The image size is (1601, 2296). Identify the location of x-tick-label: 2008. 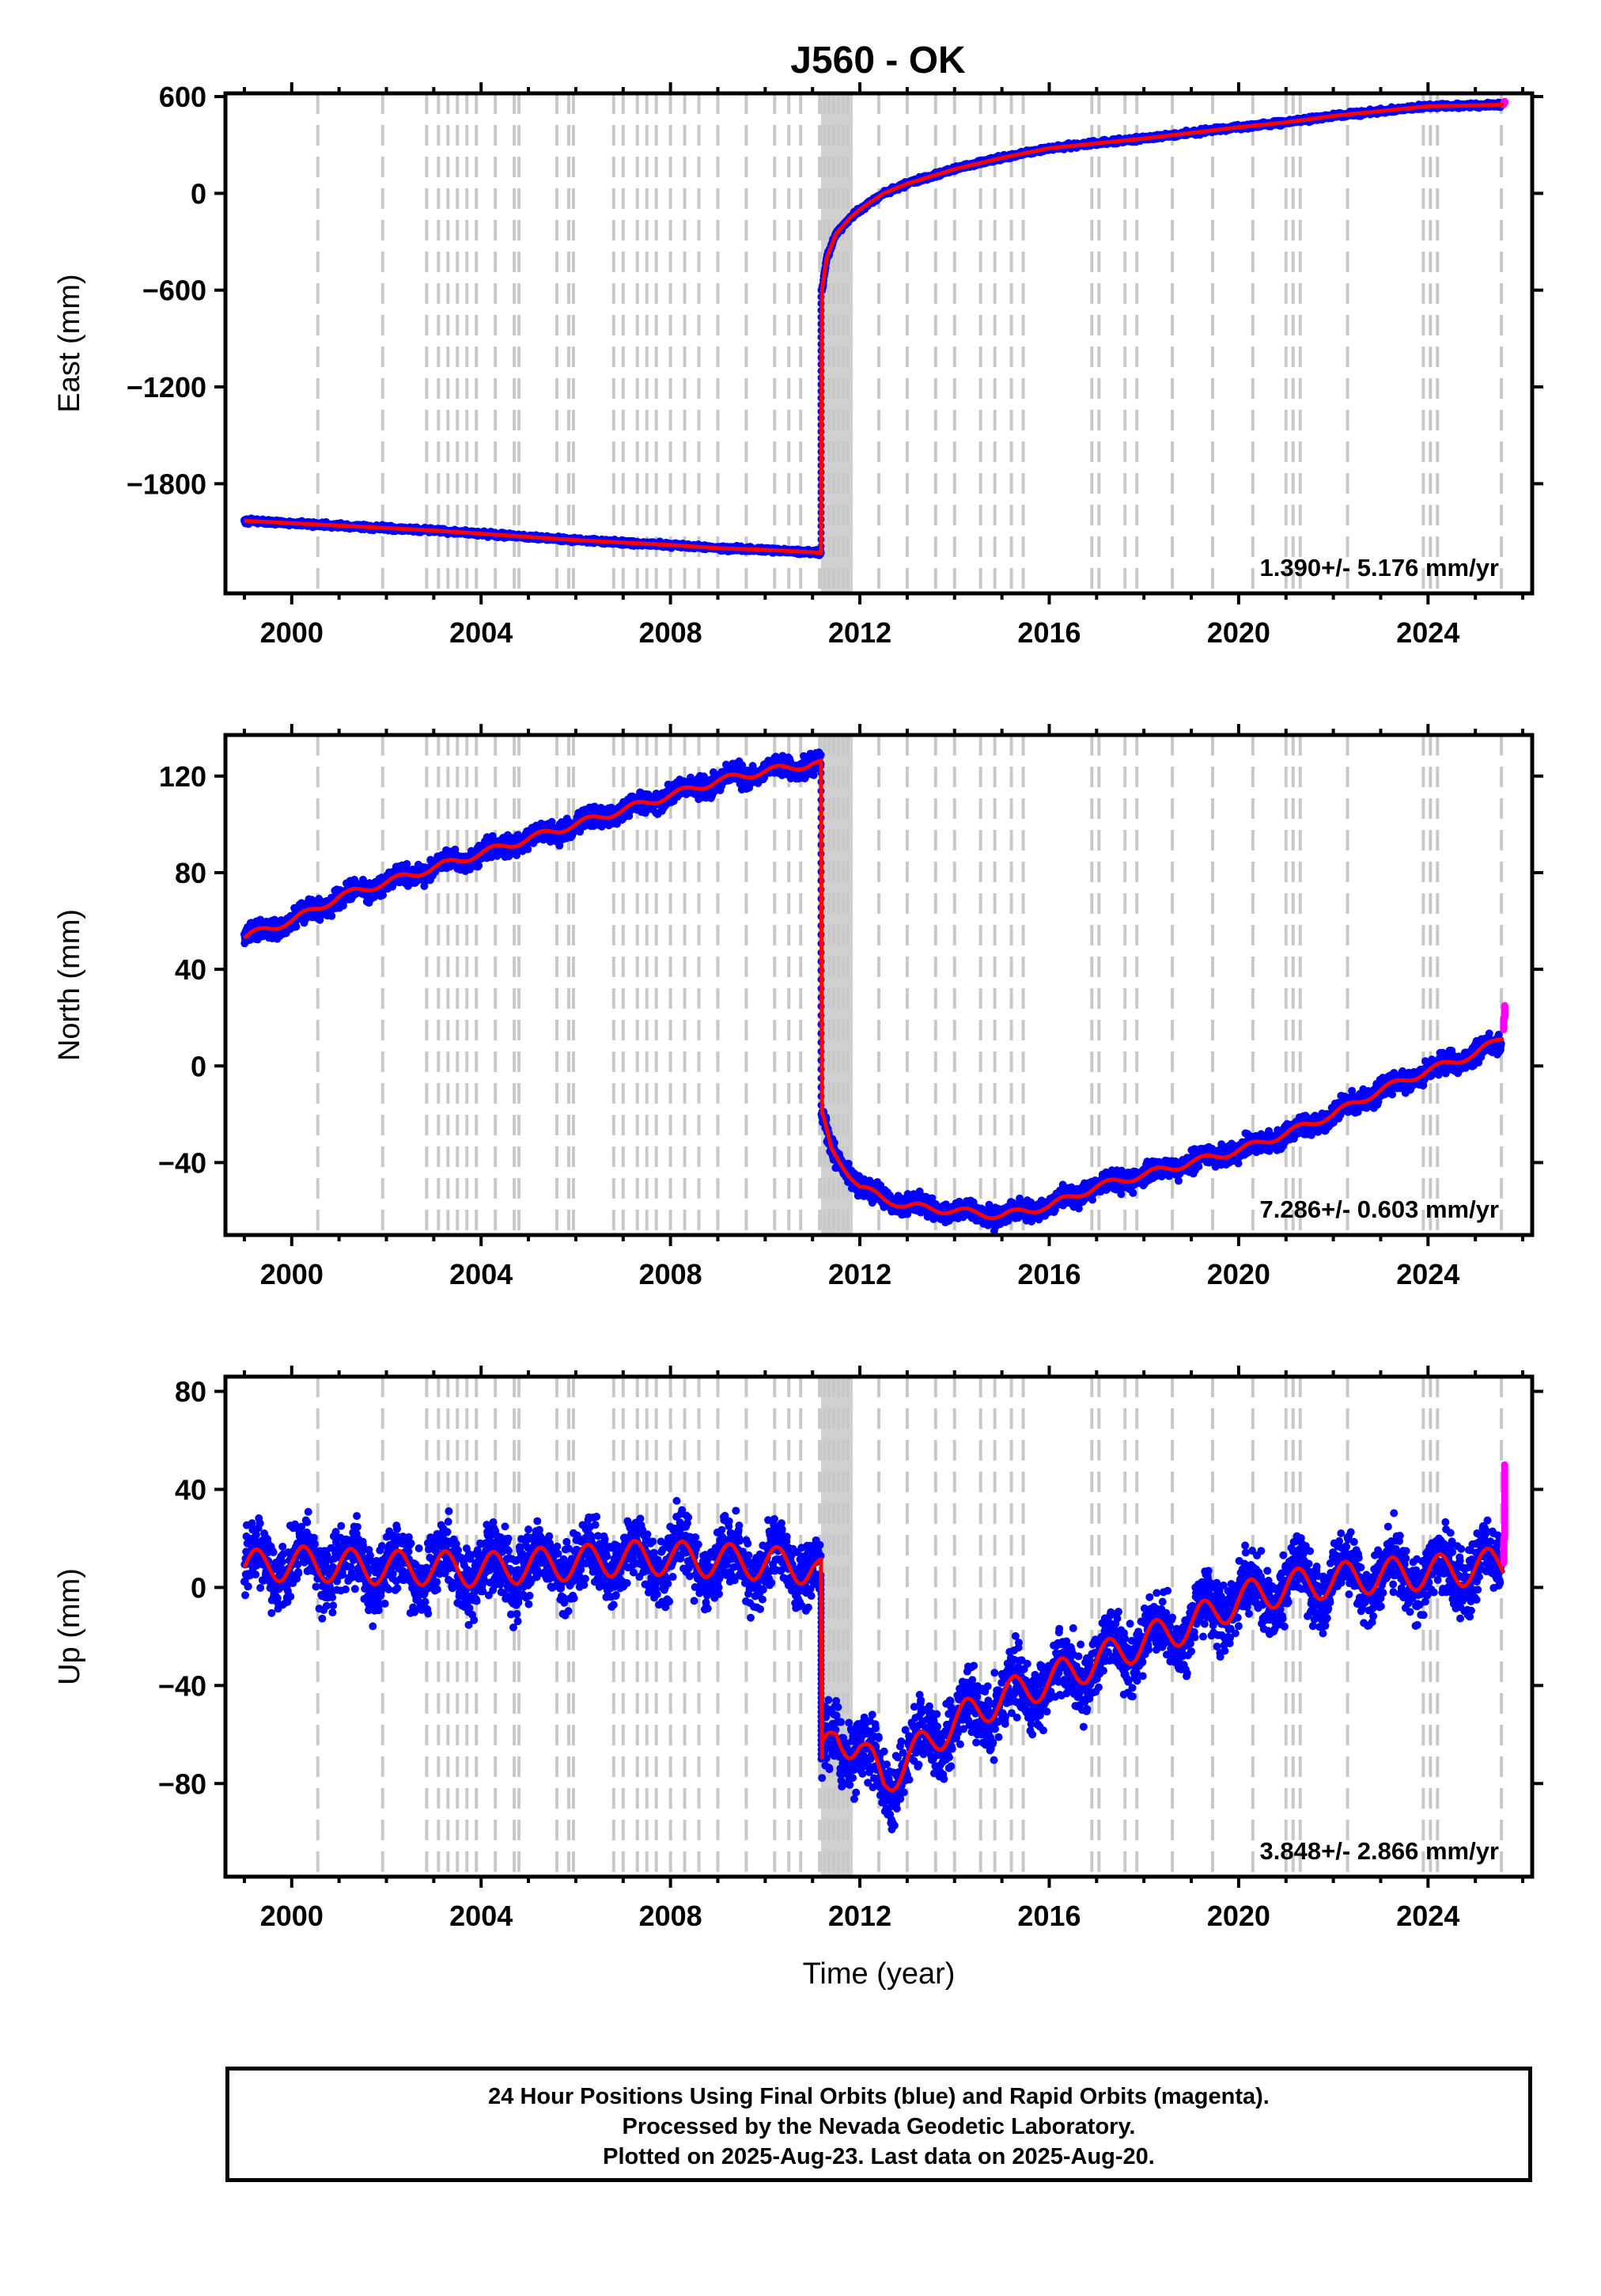
(670, 632).